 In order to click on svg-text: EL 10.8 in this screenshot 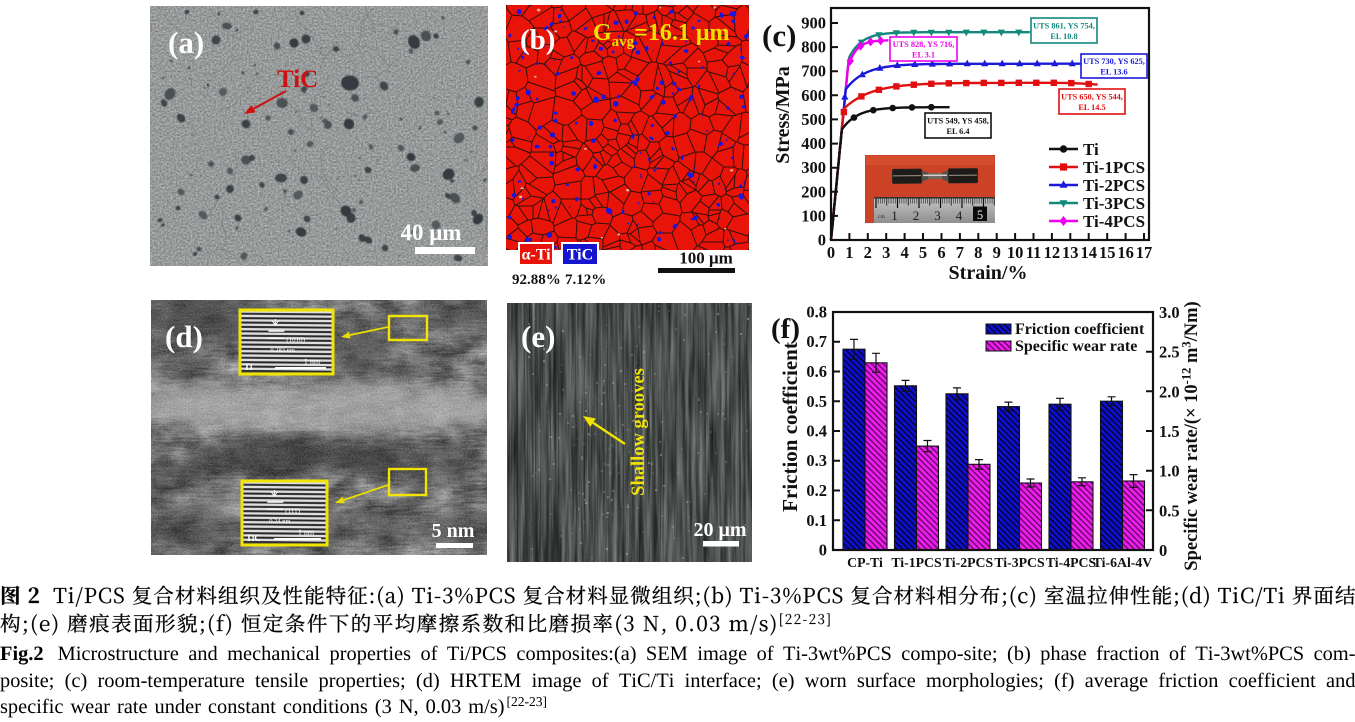, I will do `click(1063, 36)`.